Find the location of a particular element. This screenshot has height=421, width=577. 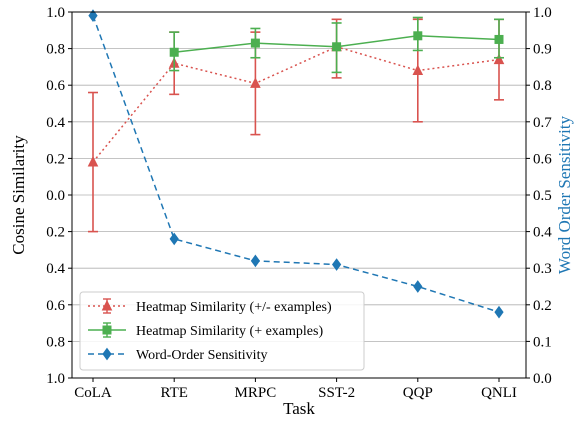

x-axis-title: Task is located at coordinates (299, 408).